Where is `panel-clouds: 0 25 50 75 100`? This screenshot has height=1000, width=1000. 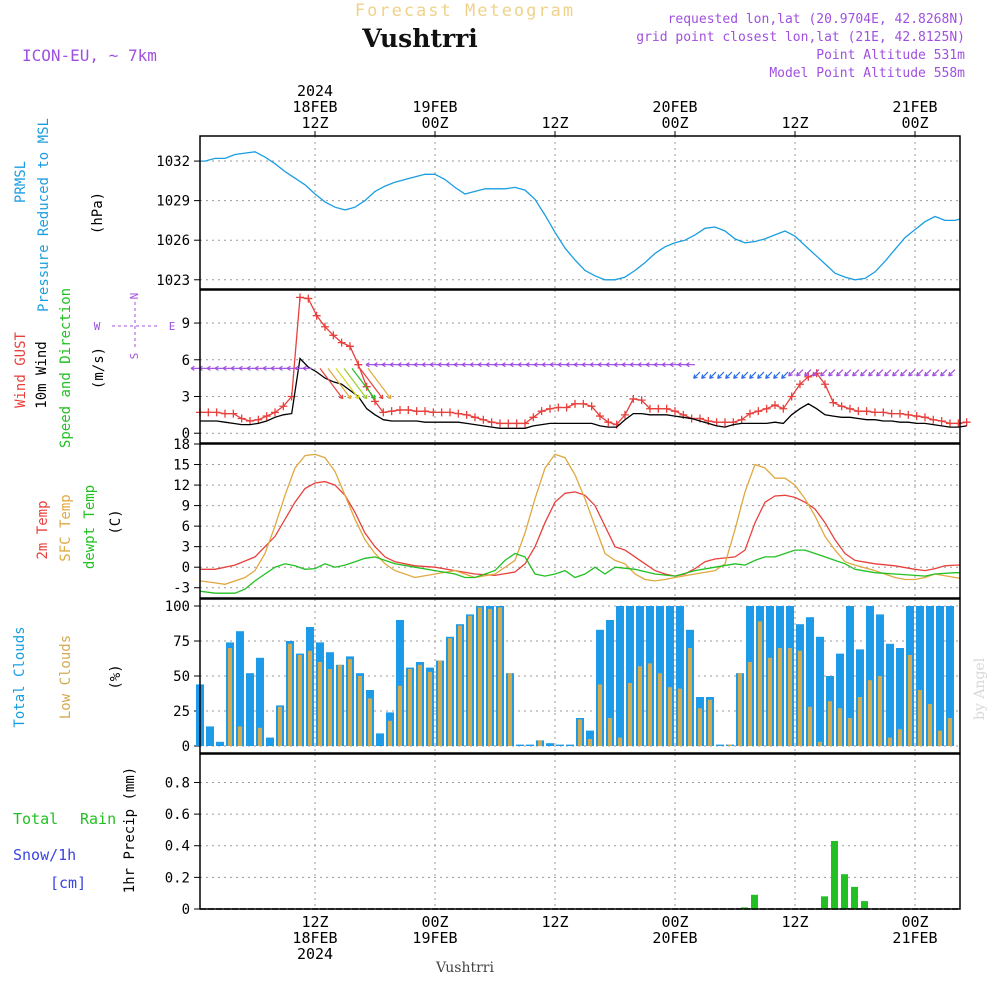 panel-clouds: 0 25 50 75 100 is located at coordinates (563, 676).